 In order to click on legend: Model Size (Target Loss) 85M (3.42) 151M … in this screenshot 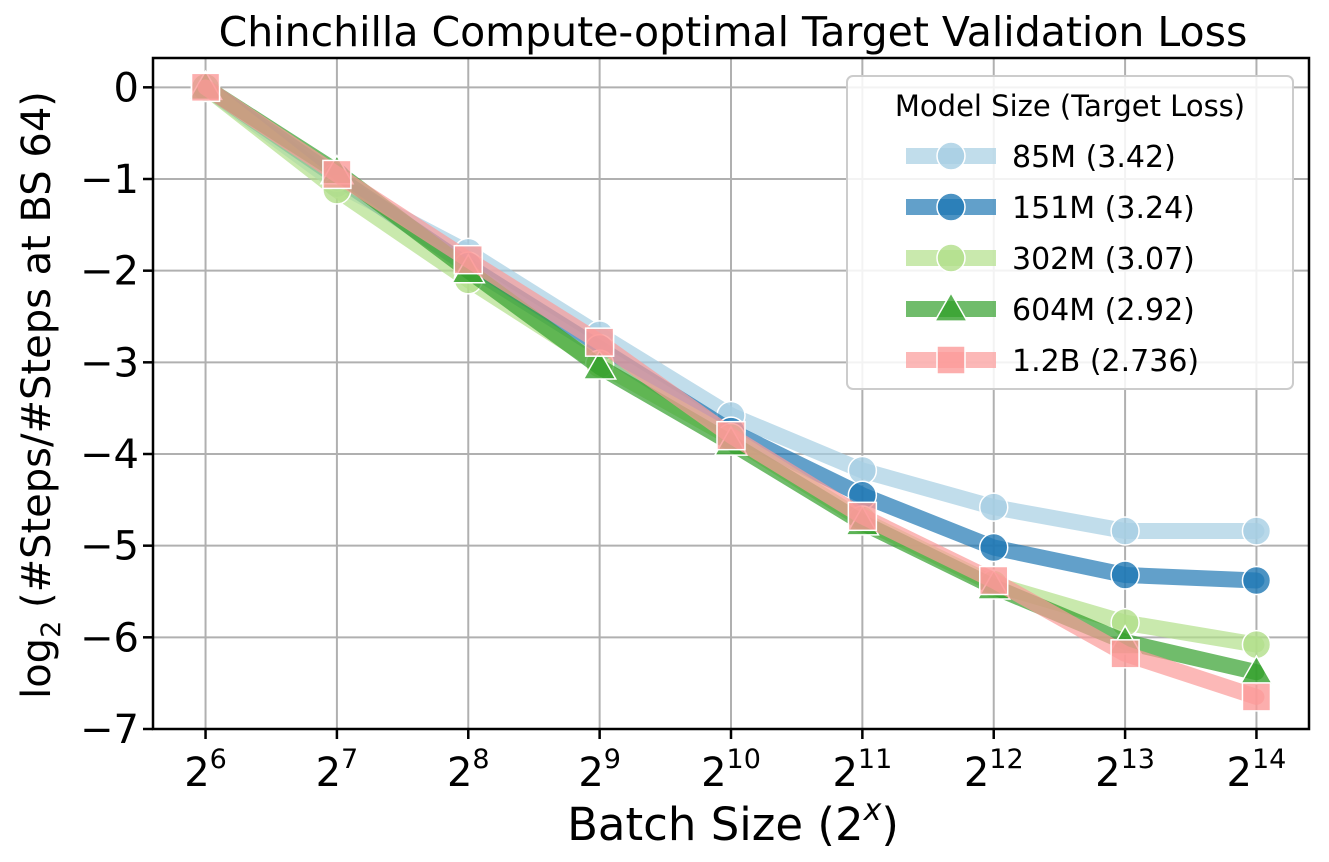, I will do `click(1070, 232)`.